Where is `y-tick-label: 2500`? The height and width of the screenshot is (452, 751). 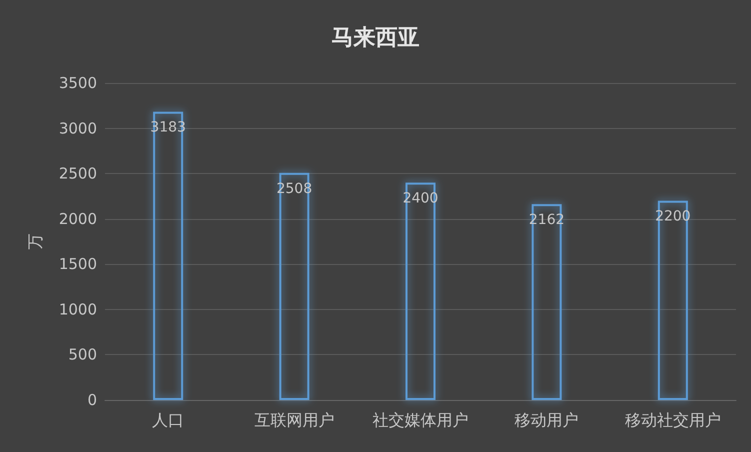 y-tick-label: 2500 is located at coordinates (77, 173).